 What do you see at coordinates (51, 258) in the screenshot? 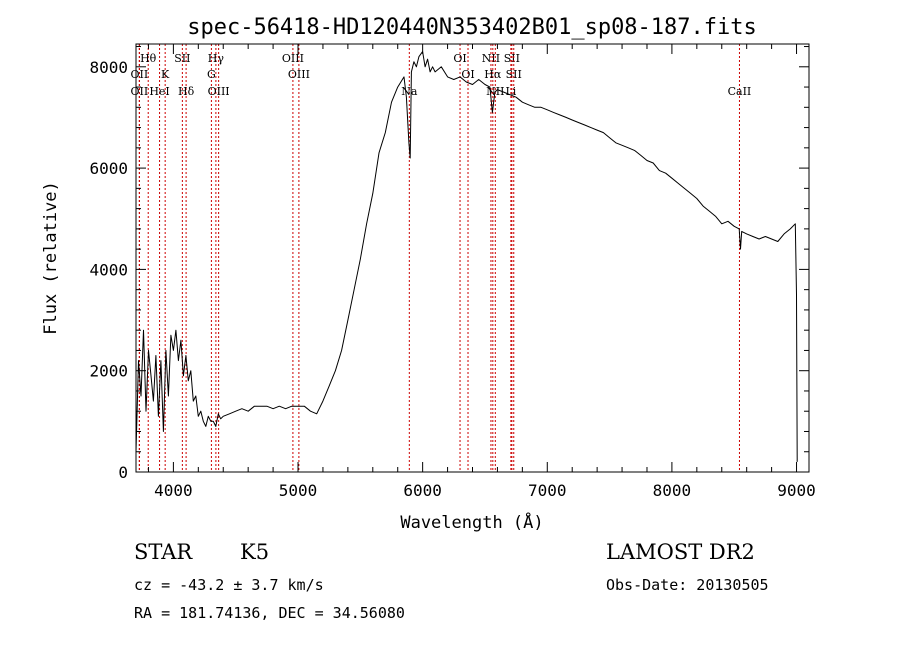
I see `y-axis-label: Flux (relative)` at bounding box center [51, 258].